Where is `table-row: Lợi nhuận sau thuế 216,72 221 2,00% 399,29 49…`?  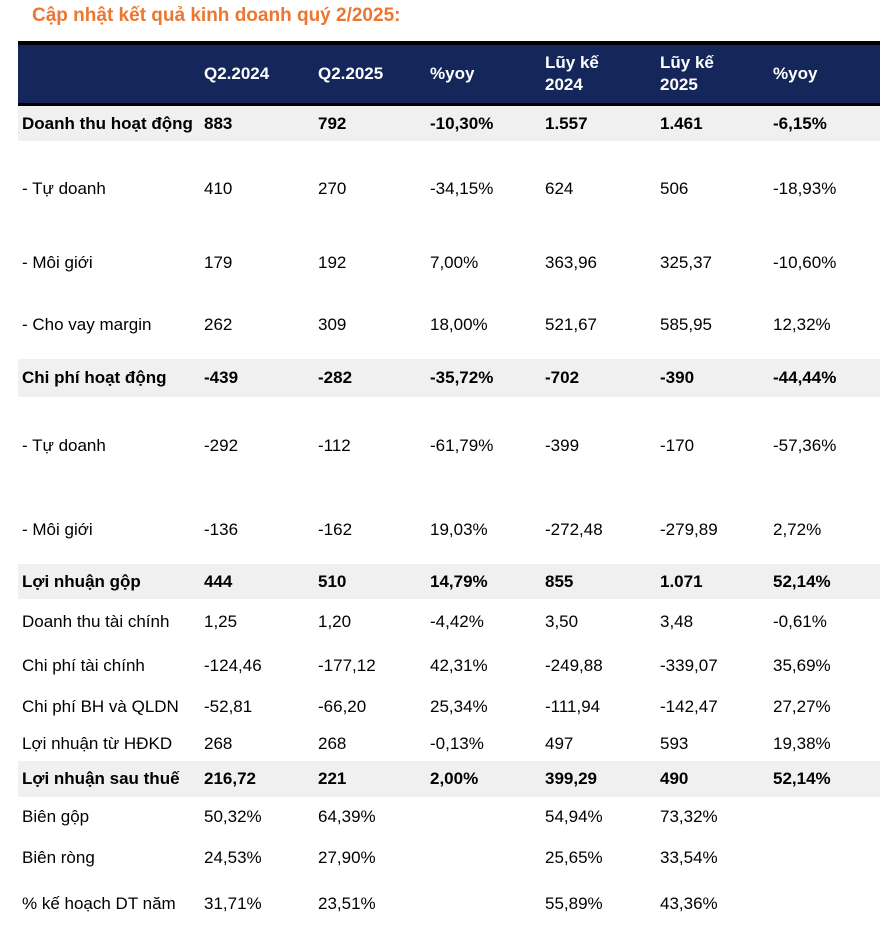
table-row: Lợi nhuận sau thuế 216,72 221 2,00% 399,29 49… is located at coordinates (449, 779).